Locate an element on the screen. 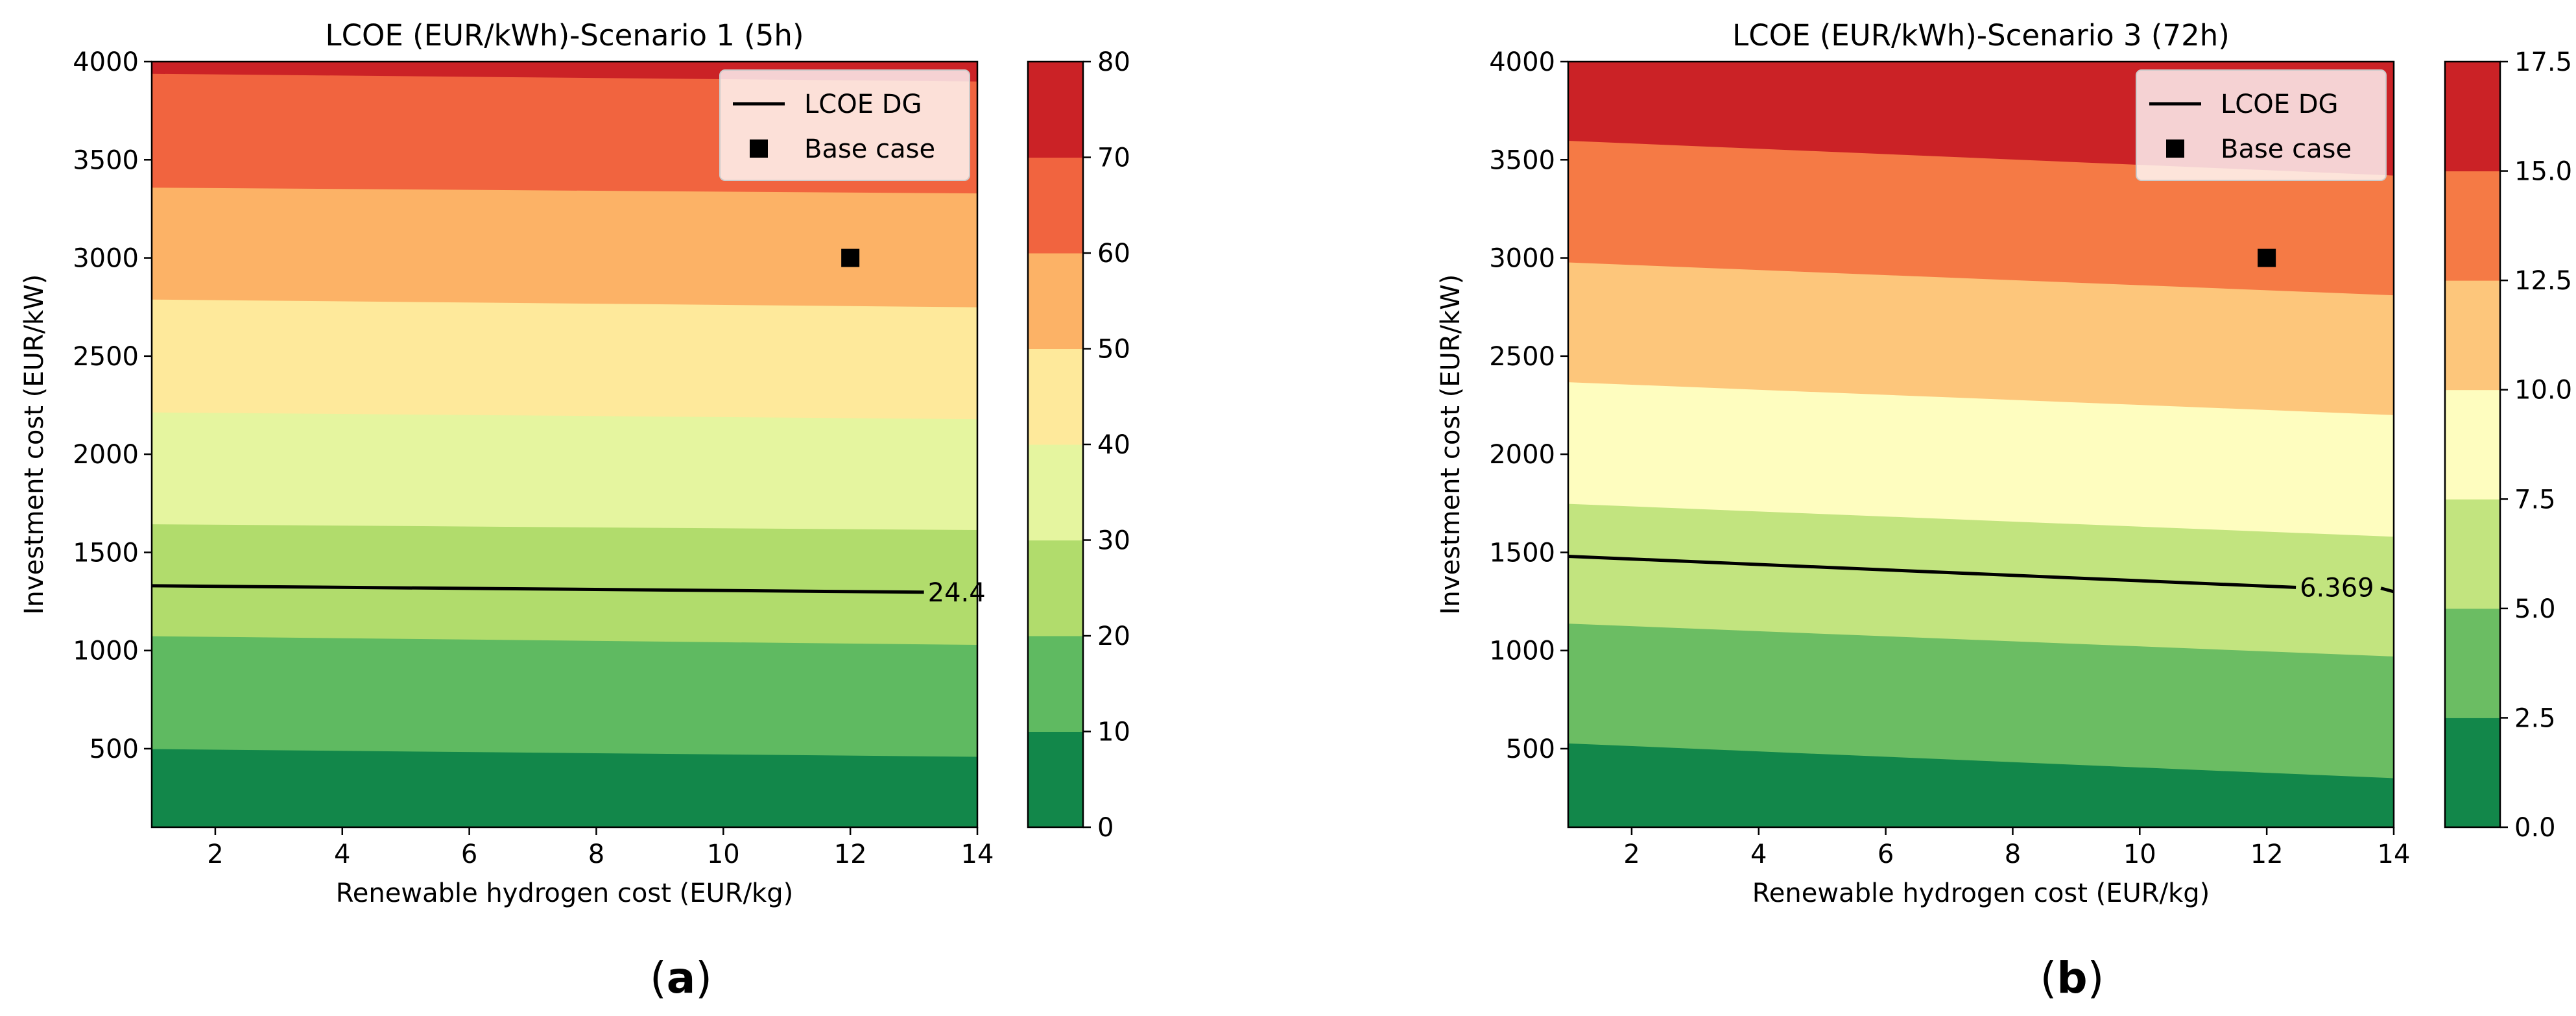  panel-label-letter: b is located at coordinates (2072, 978).